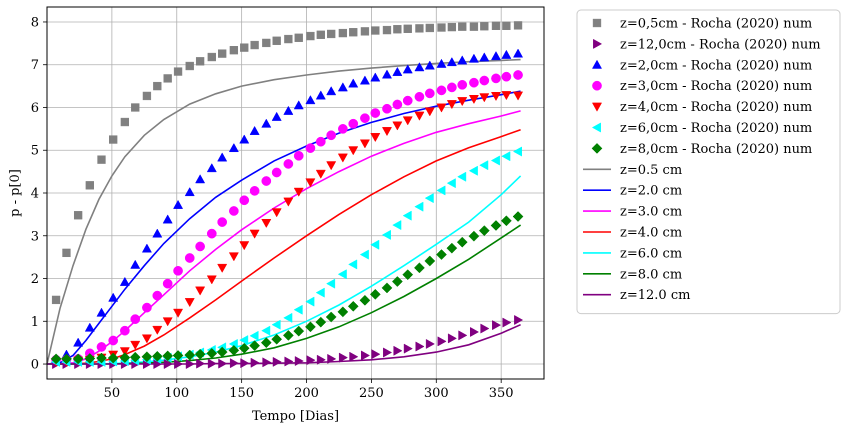 The width and height of the screenshot is (849, 432). What do you see at coordinates (716, 107) in the screenshot?
I see `legend-label: z=4,0cm - Rocha (2020) num` at bounding box center [716, 107].